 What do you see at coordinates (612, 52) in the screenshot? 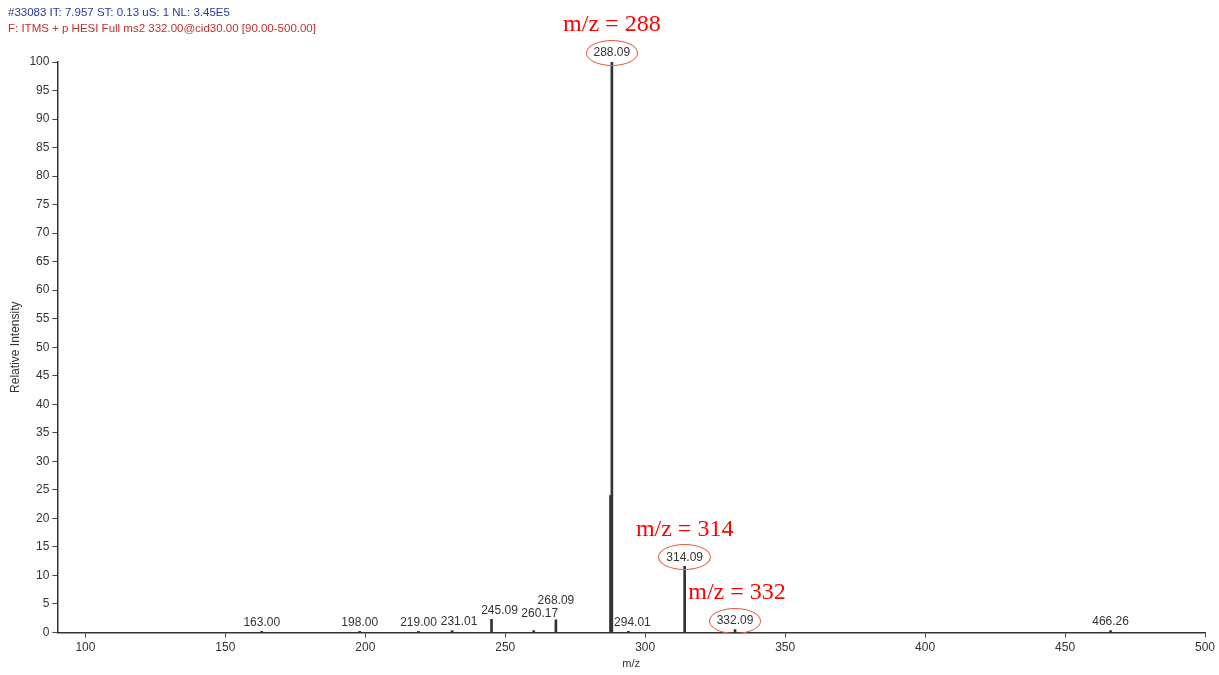
I see `annotation: 288.09` at bounding box center [612, 52].